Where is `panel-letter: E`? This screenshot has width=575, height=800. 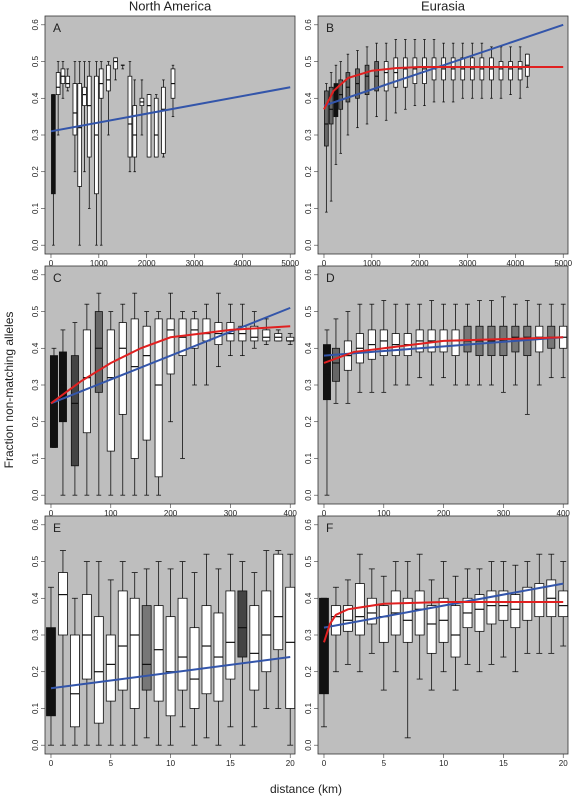 panel-letter: E is located at coordinates (57, 528).